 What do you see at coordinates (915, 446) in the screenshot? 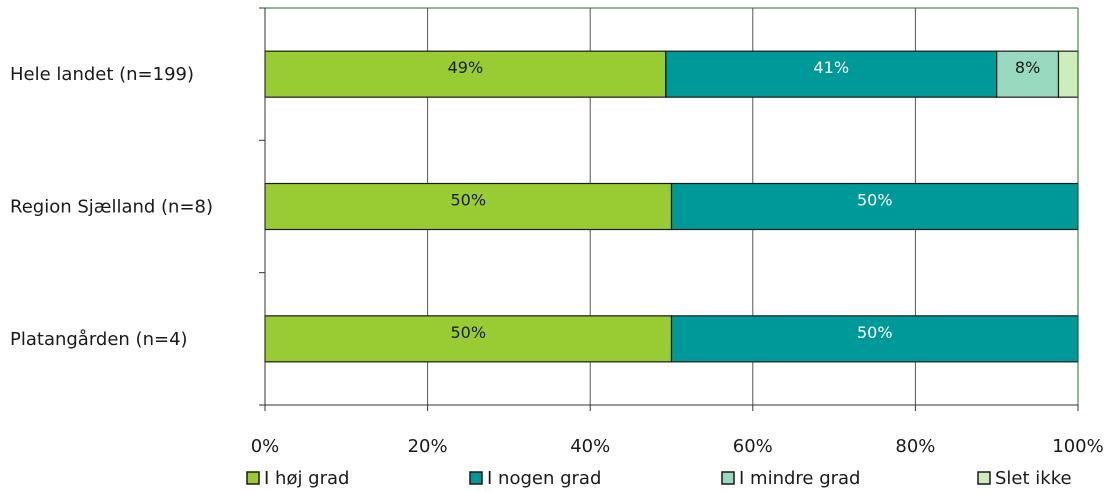
I see `x-tick-label: 80%` at bounding box center [915, 446].